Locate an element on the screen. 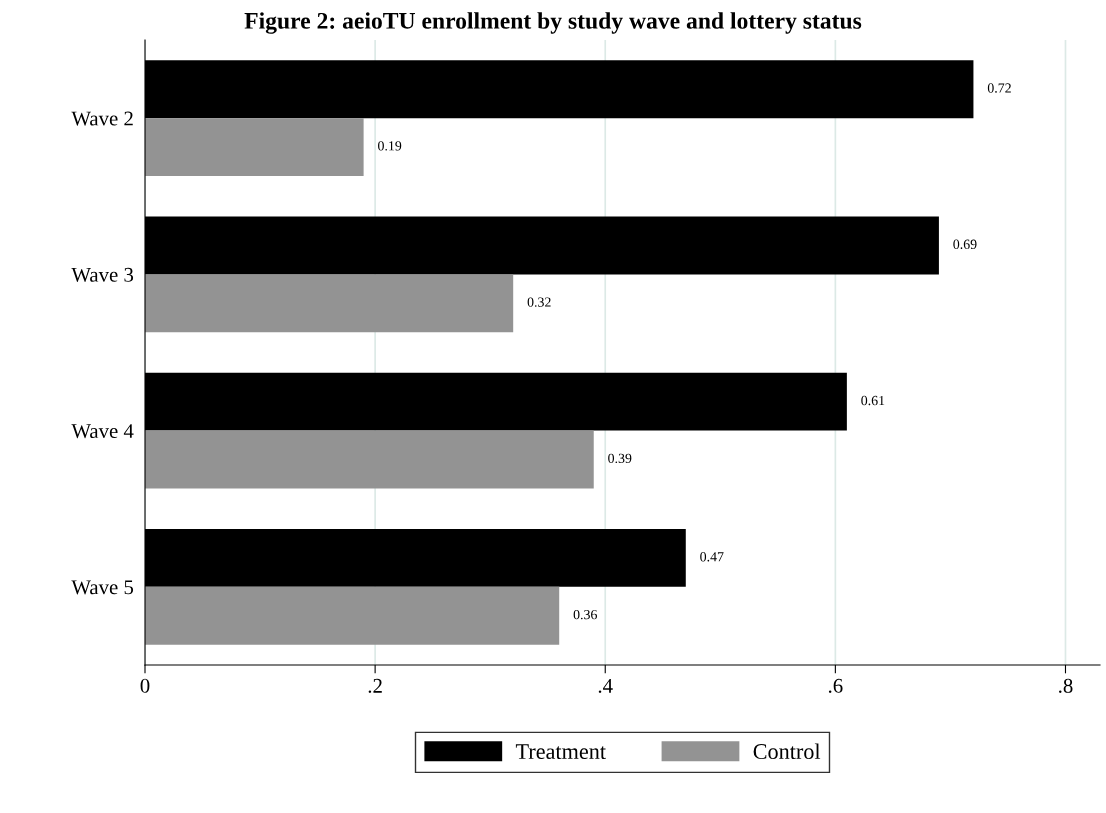  data-label: 0.36 is located at coordinates (585, 614).